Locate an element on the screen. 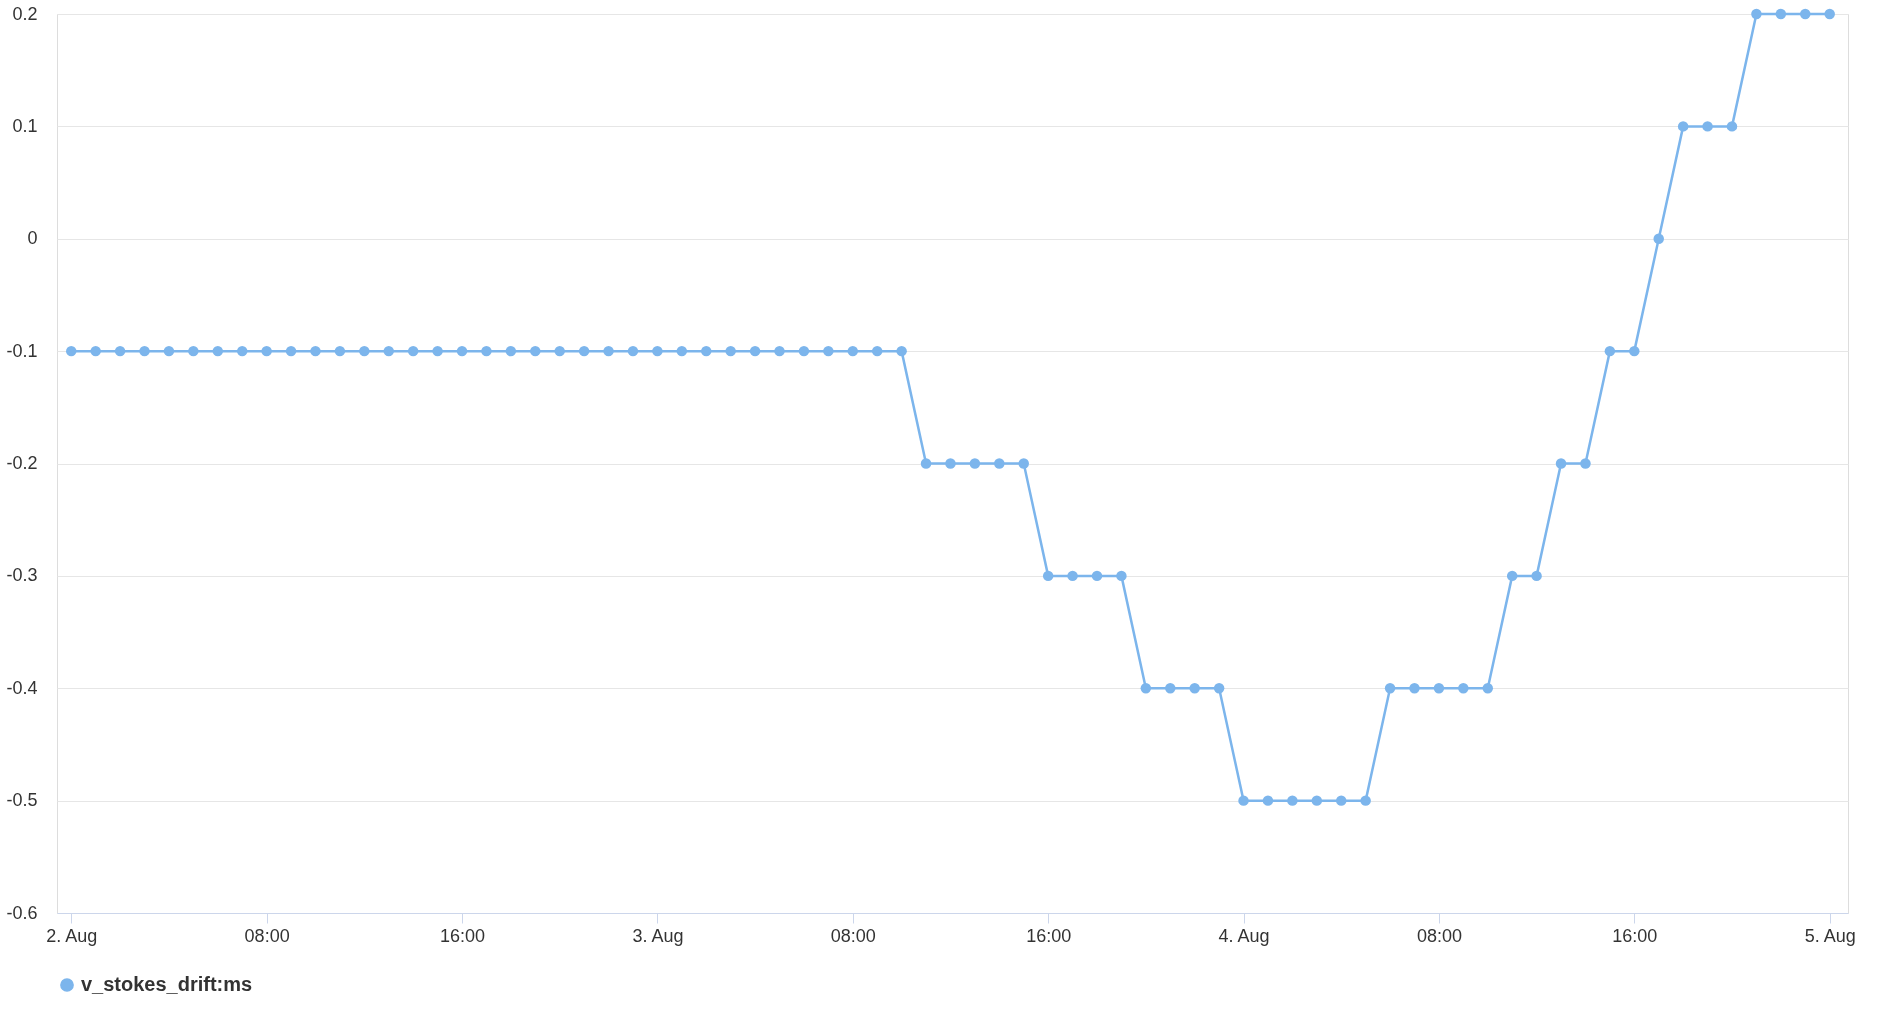 The height and width of the screenshot is (1032, 1898). legend-label: v_stokes_drift:ms is located at coordinates (167, 984).